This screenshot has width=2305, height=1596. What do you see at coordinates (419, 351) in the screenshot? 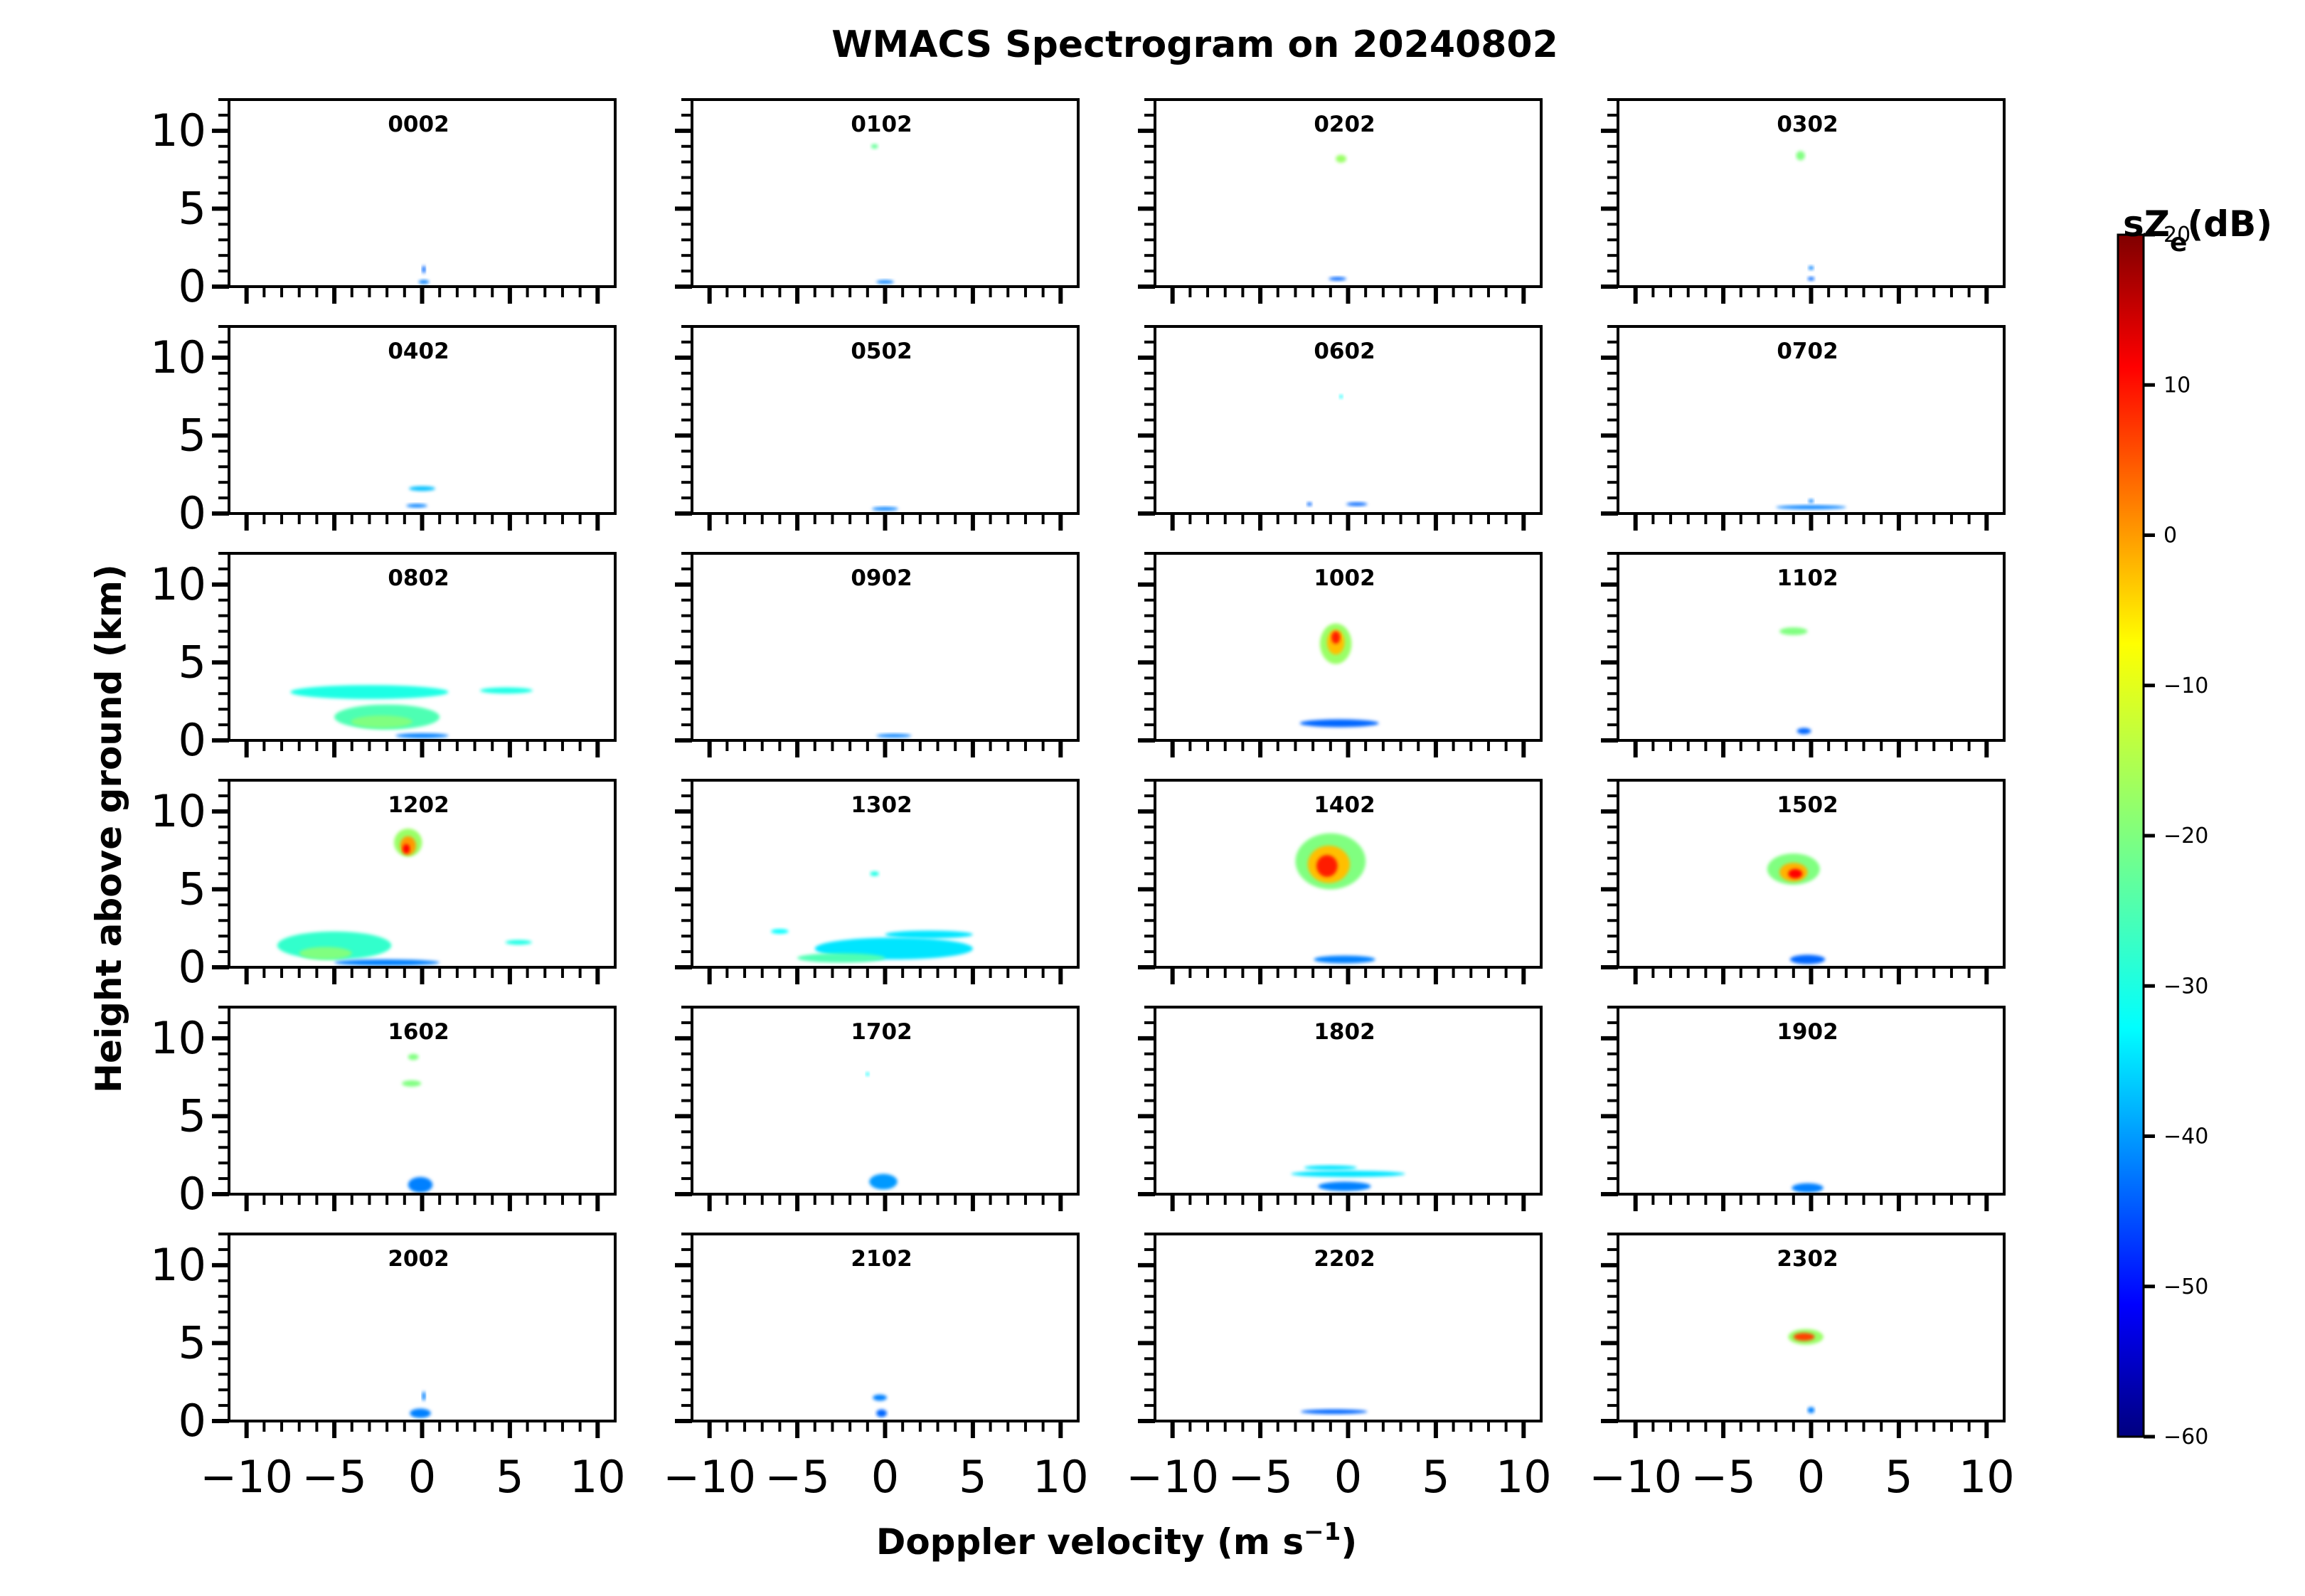
I see `panel-label: 0402` at bounding box center [419, 351].